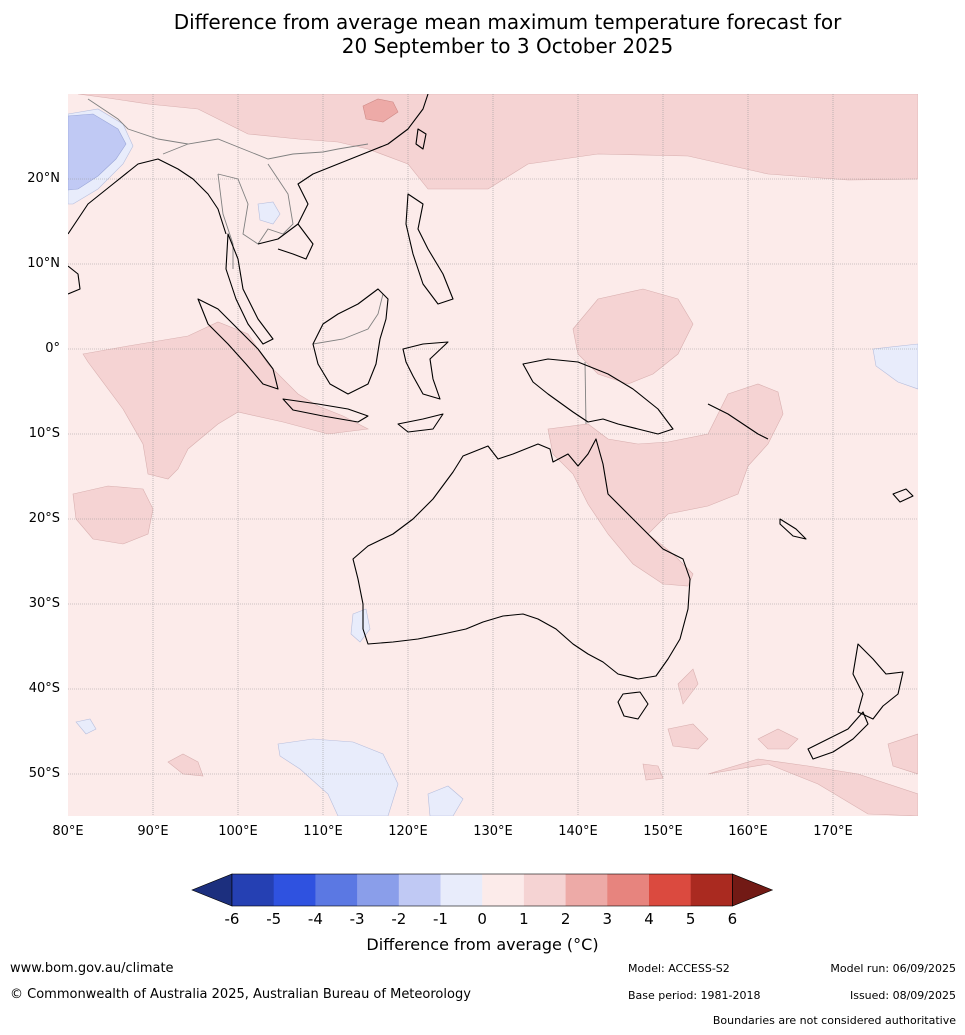 The height and width of the screenshot is (1035, 965). What do you see at coordinates (44, 773) in the screenshot?
I see `y-tick-50S: 50°S` at bounding box center [44, 773].